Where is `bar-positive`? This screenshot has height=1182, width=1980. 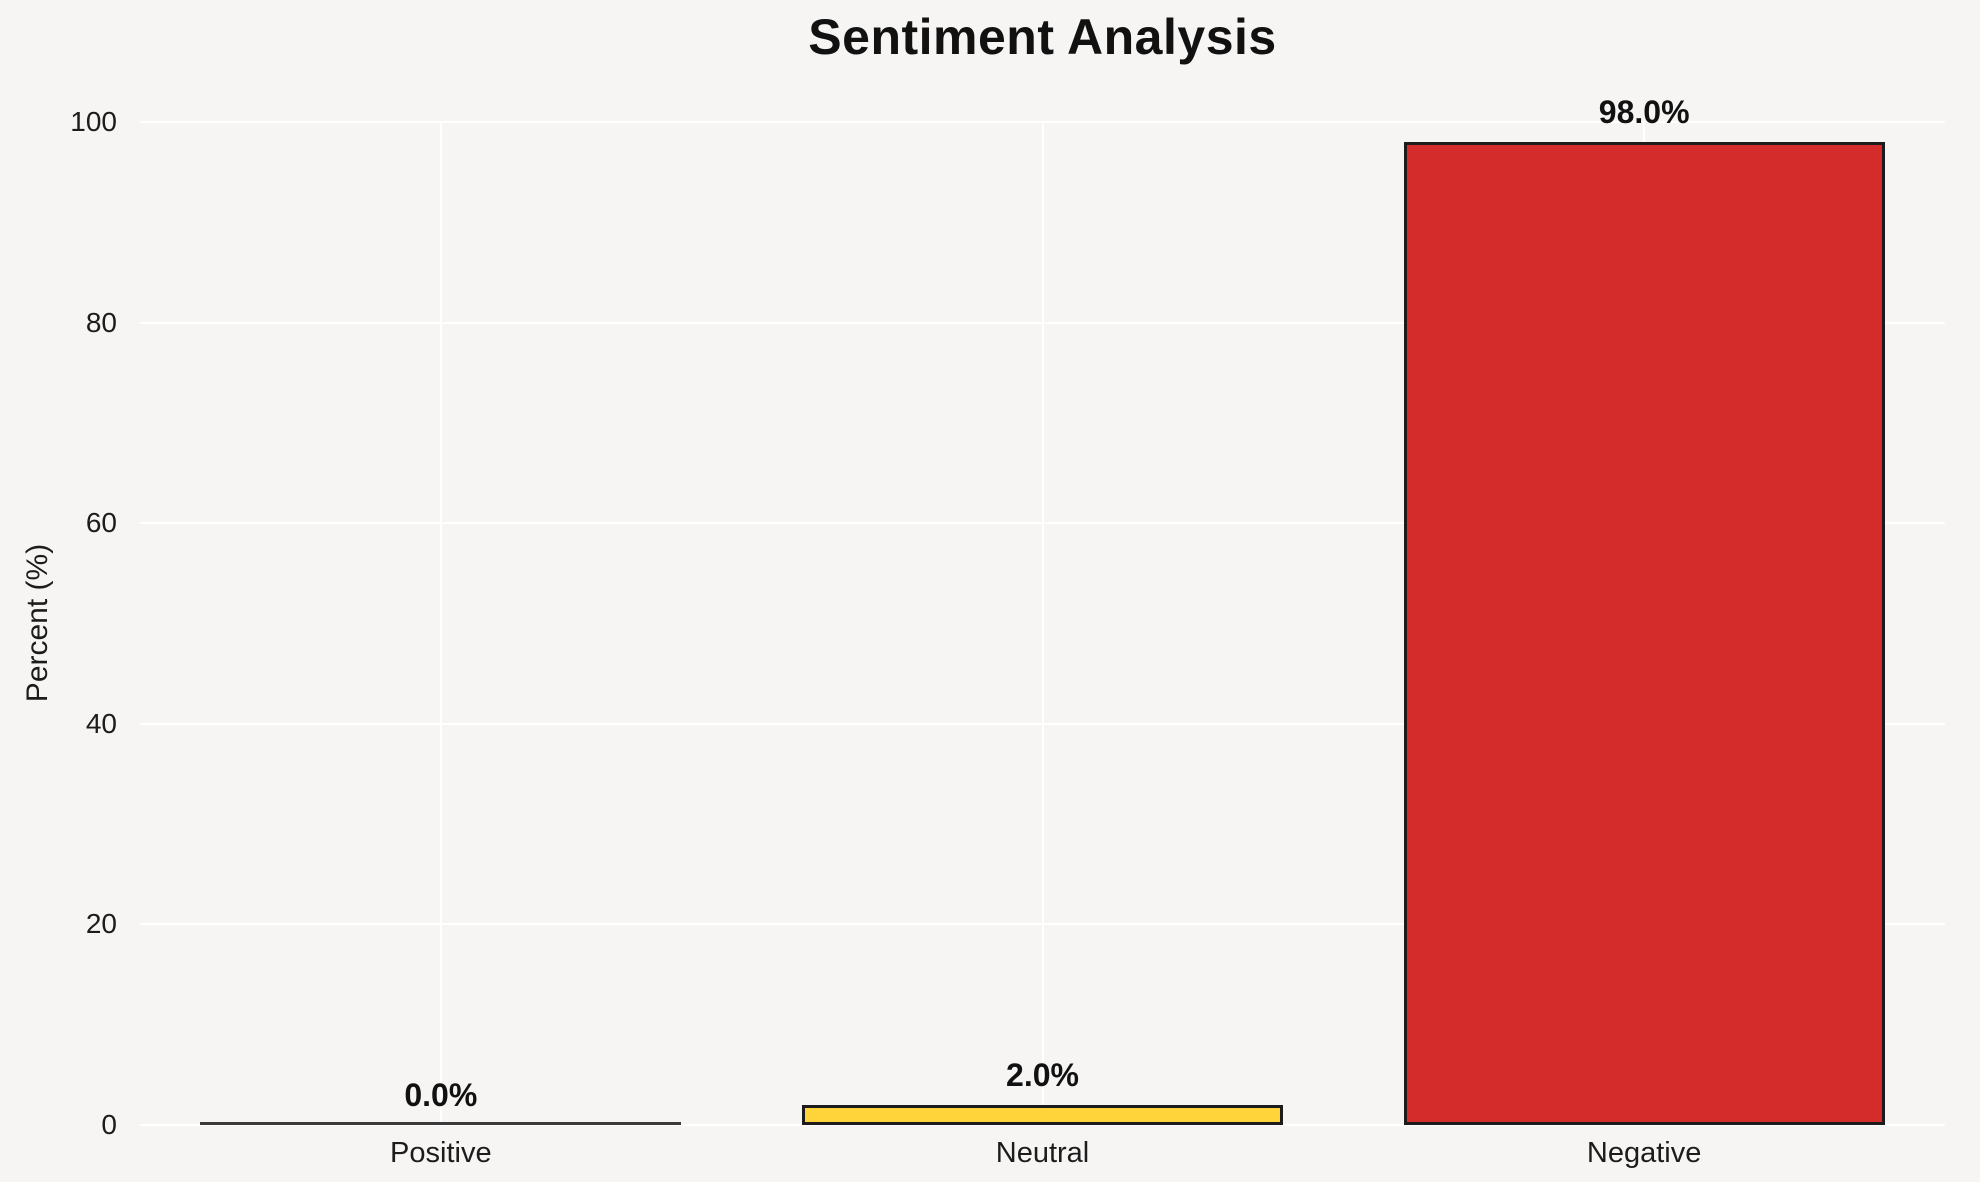
bar-positive is located at coordinates (441, 1123).